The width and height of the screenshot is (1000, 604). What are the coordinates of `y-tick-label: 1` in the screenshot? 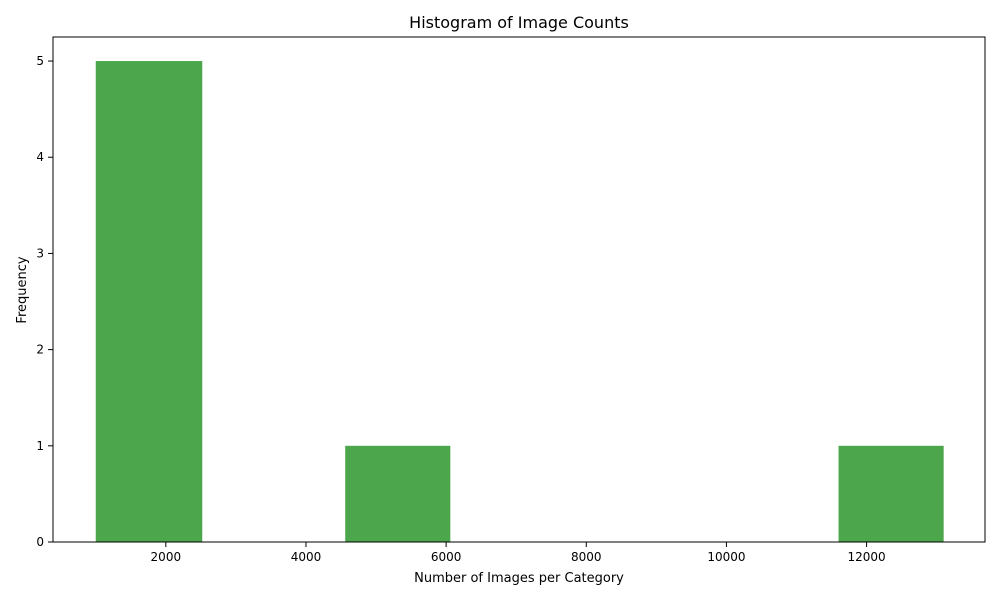 It's located at (40, 446).